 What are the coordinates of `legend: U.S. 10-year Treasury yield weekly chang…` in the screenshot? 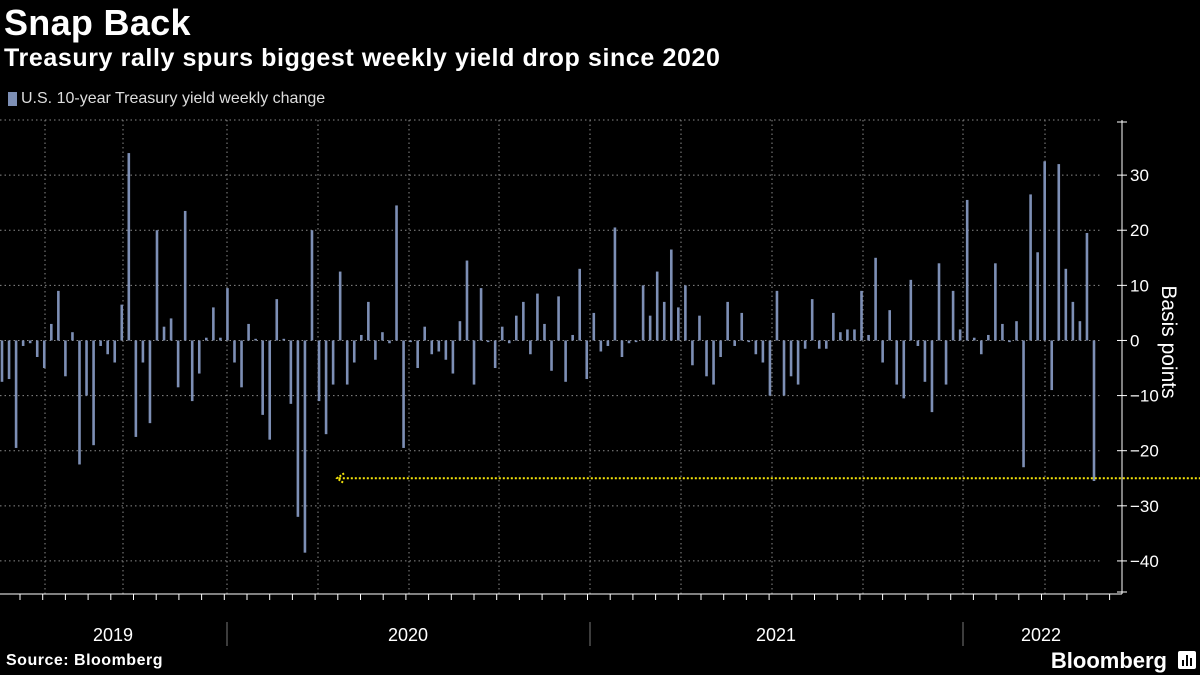 It's located at (166, 99).